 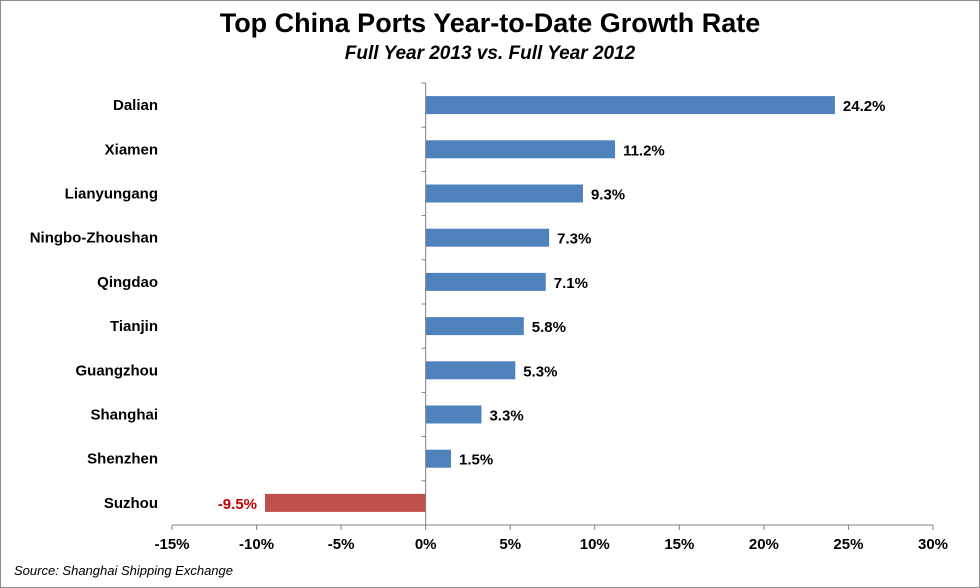 What do you see at coordinates (630, 105) in the screenshot?
I see `bar-dalian` at bounding box center [630, 105].